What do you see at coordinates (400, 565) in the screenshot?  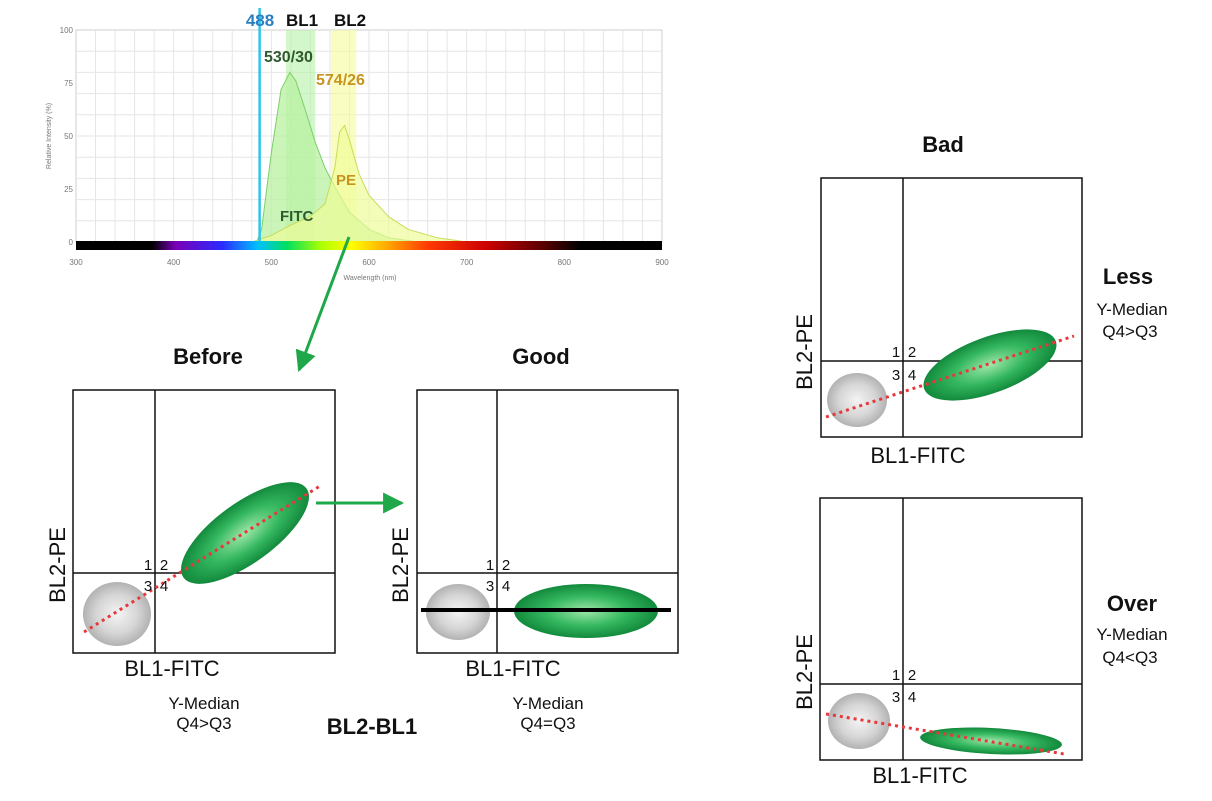 I see `good-y-axis-label: BL2-PE` at bounding box center [400, 565].